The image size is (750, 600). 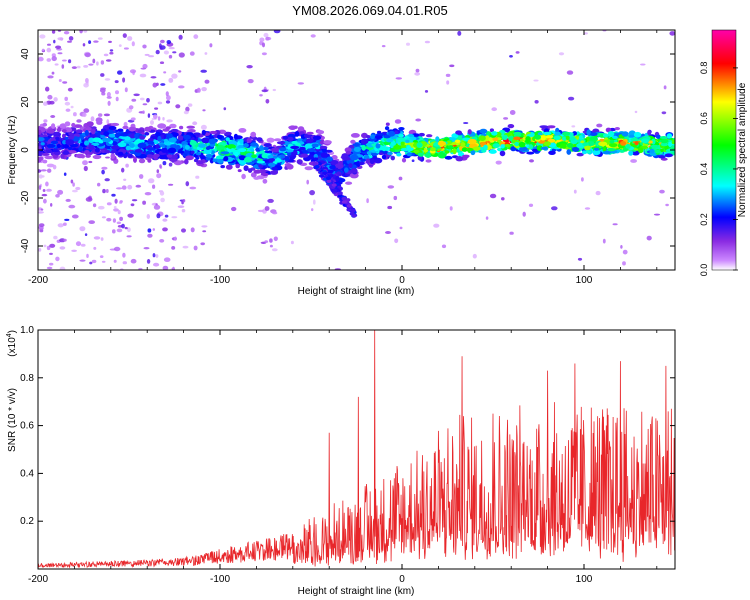 What do you see at coordinates (402, 579) in the screenshot?
I see `x-tick-label: 0` at bounding box center [402, 579].